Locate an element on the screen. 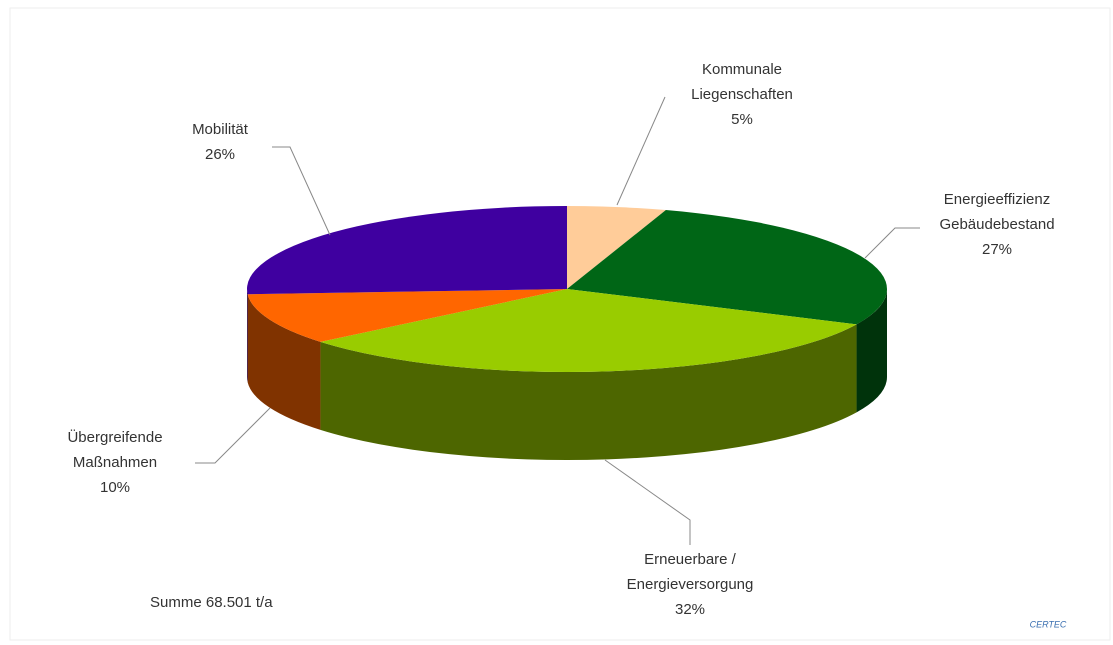  slice-label: Kommunale is located at coordinates (742, 69).